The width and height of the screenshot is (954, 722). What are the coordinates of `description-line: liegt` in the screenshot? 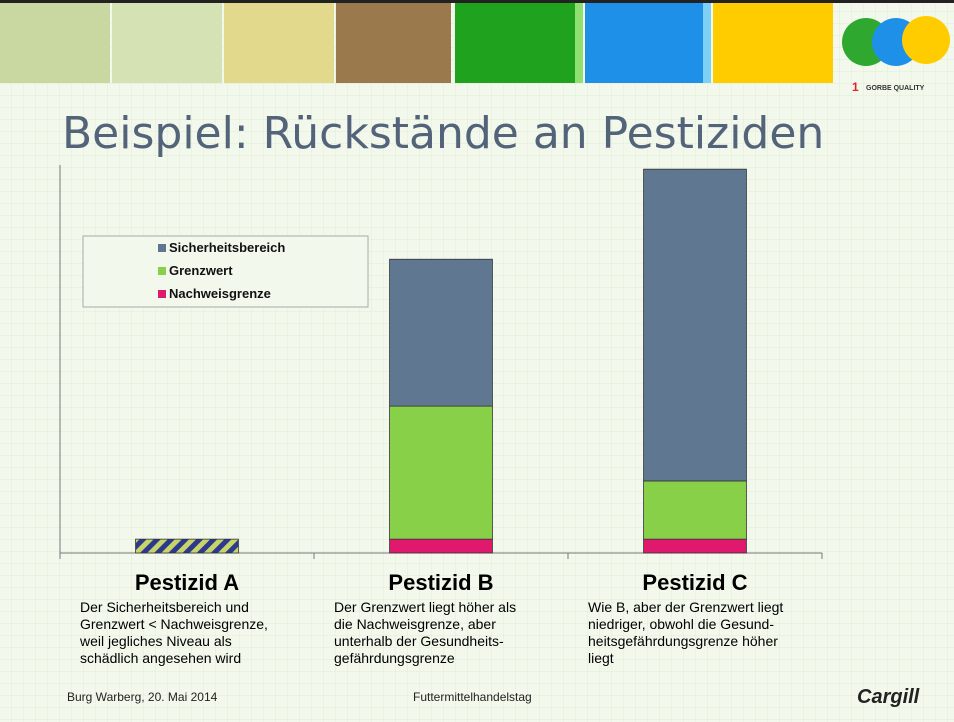 It's located at (601, 658).